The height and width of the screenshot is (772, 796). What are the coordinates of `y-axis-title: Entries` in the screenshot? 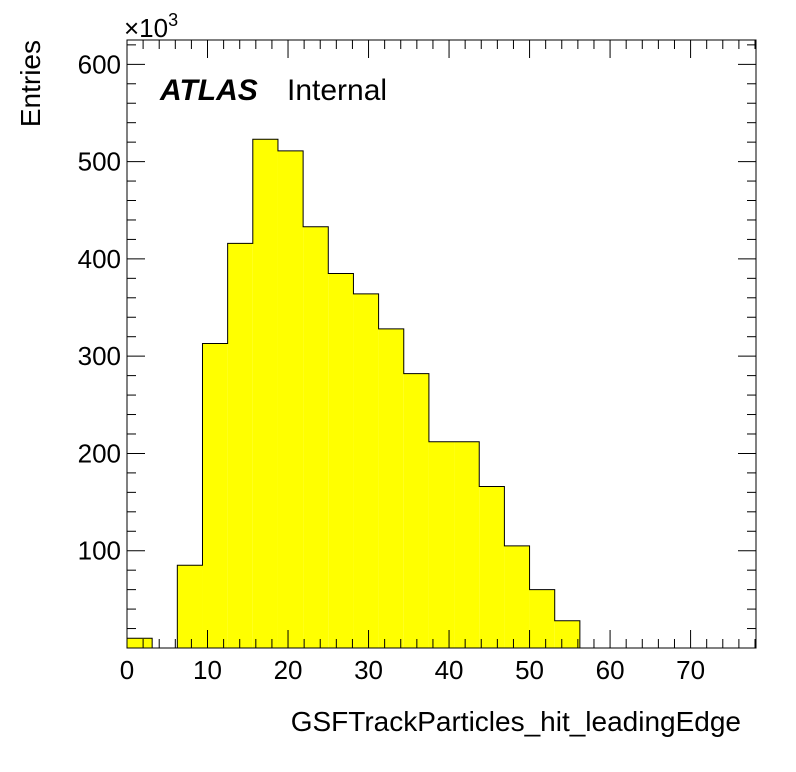 It's located at (30, 83).